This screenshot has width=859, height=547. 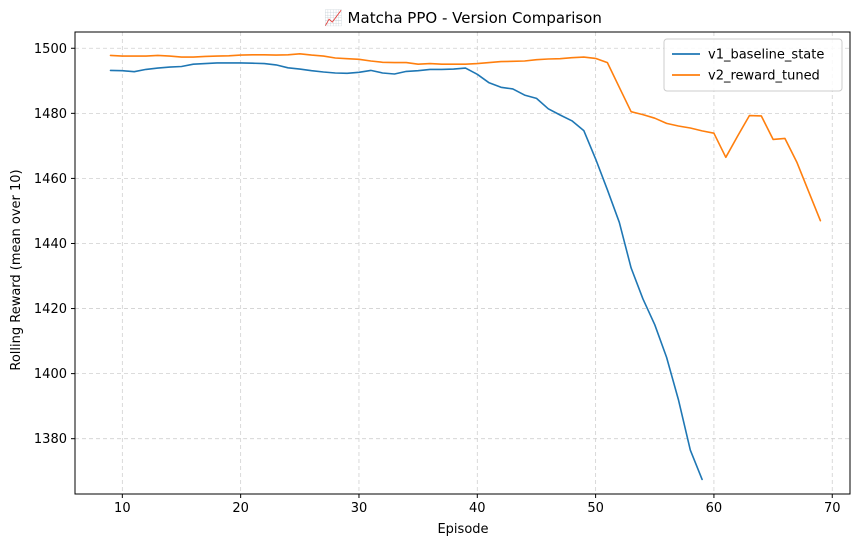 I want to click on y-tick-label: 1440, so click(x=50, y=244).